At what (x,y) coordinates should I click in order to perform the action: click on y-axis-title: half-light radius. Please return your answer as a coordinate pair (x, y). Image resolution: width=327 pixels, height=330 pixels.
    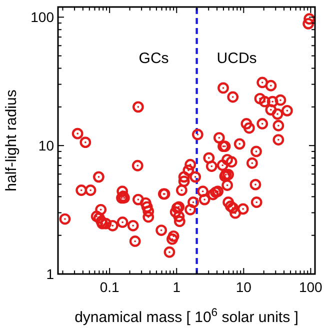
    Looking at the image, I should click on (11, 141).